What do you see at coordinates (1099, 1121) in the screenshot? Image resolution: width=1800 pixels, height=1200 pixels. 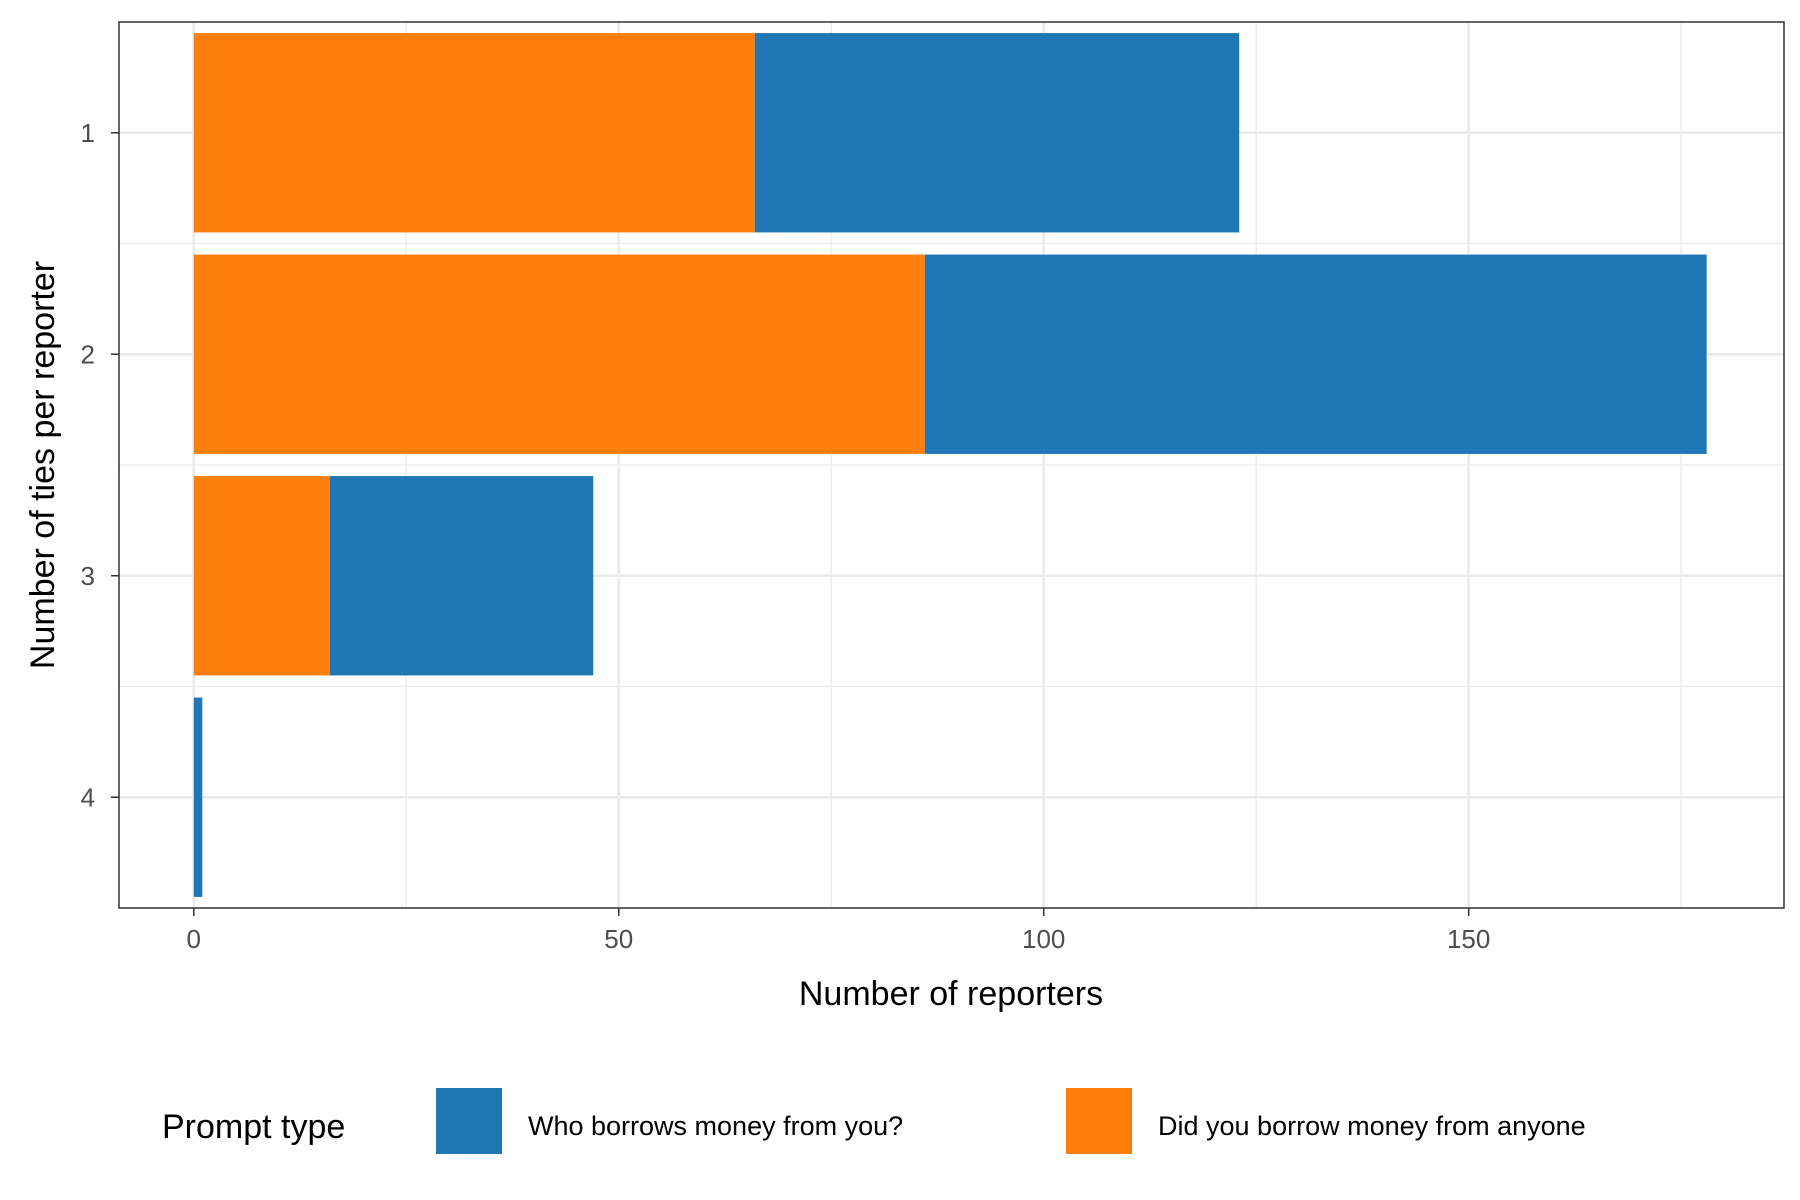 I see `legend-swatch-did-you-borrow` at bounding box center [1099, 1121].